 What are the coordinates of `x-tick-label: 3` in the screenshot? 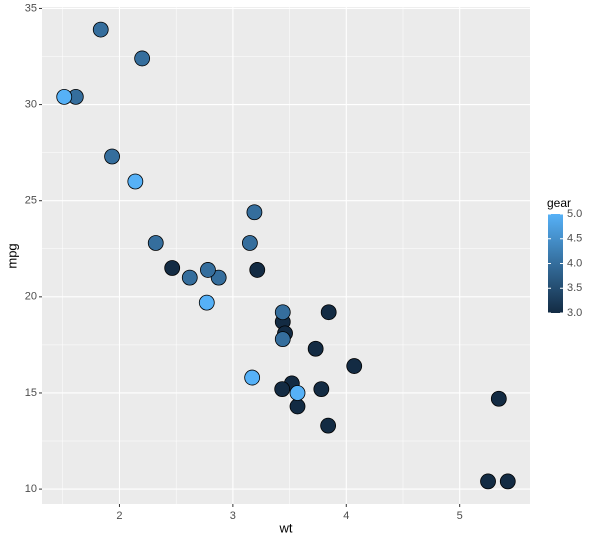 It's located at (233, 516).